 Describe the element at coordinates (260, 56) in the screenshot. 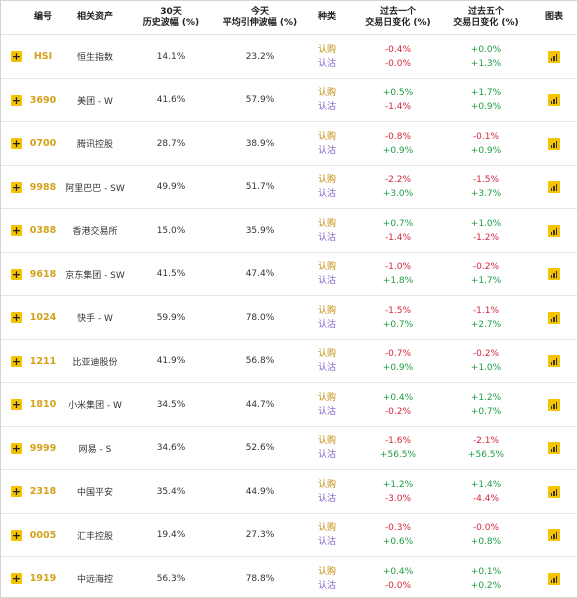

I see `iv-cell: 23.2%` at that location.